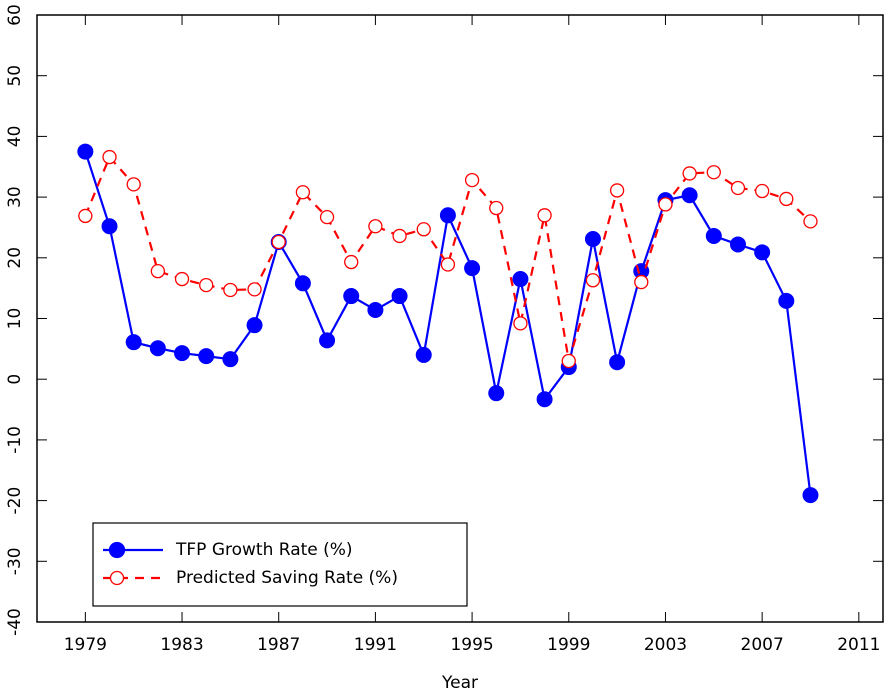 The height and width of the screenshot is (696, 895). What do you see at coordinates (665, 645) in the screenshot?
I see `x-tick-label: 2003` at bounding box center [665, 645].